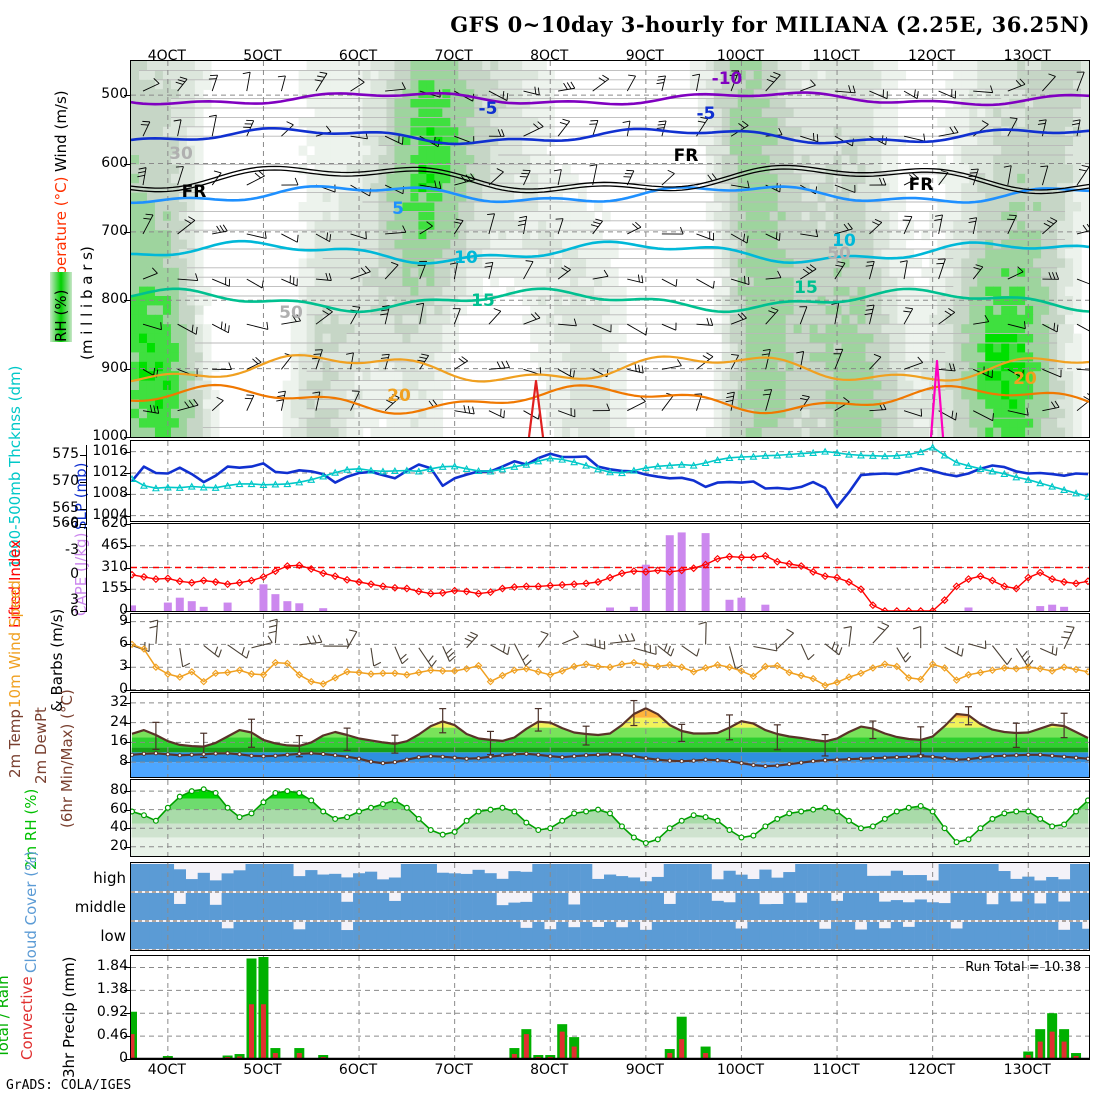  What do you see at coordinates (114, 588) in the screenshot?
I see `cape-tick-155: 155` at bounding box center [114, 588].